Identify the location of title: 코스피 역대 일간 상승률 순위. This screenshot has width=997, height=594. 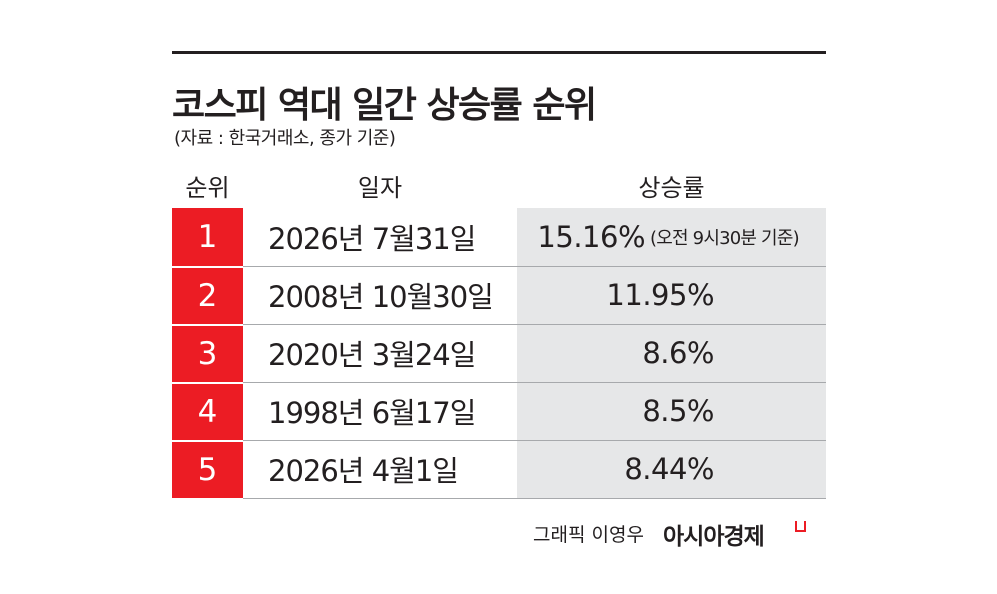
(384, 105).